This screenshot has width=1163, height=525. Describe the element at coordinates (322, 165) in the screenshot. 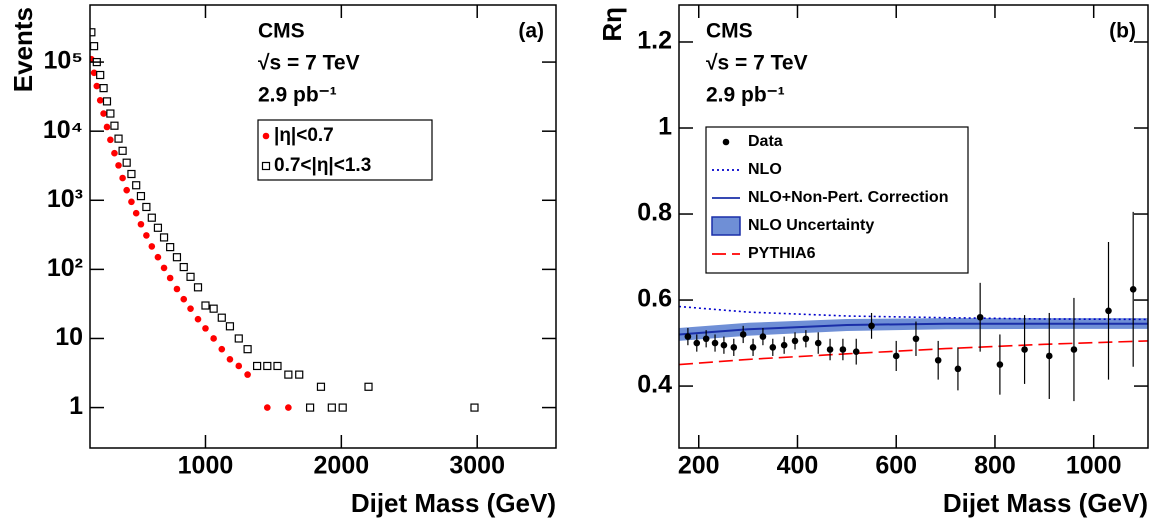

I see `legend-label: 0.7<|η|<1.3` at that location.